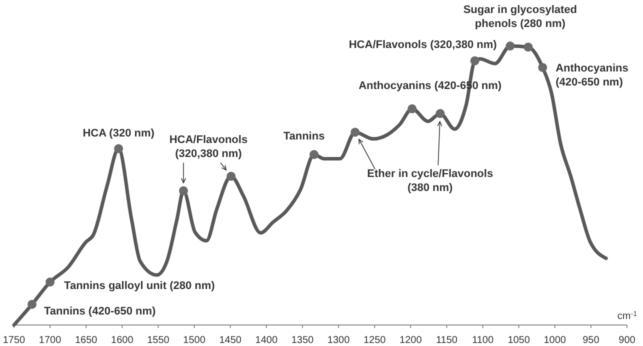 The image size is (643, 346). I want to click on x-tick-label: 950, so click(591, 340).